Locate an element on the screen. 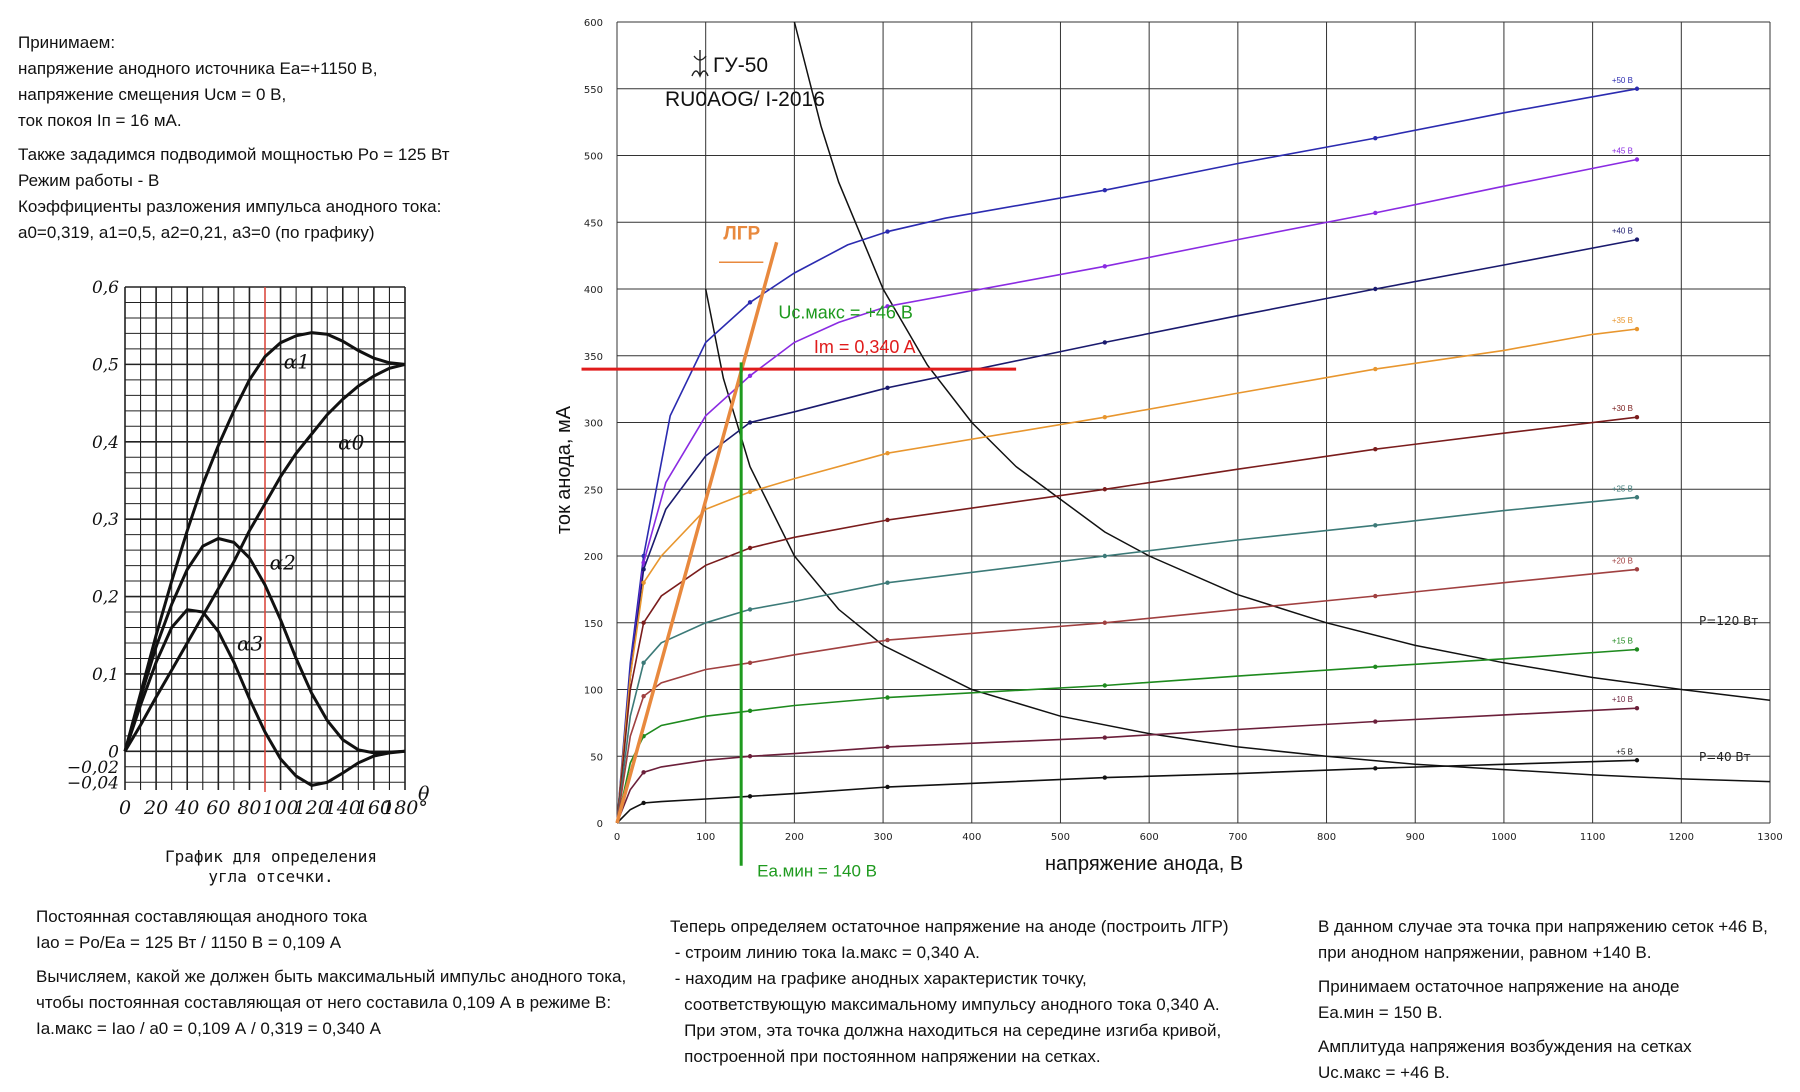  right-x-tick: 0 is located at coordinates (617, 837).